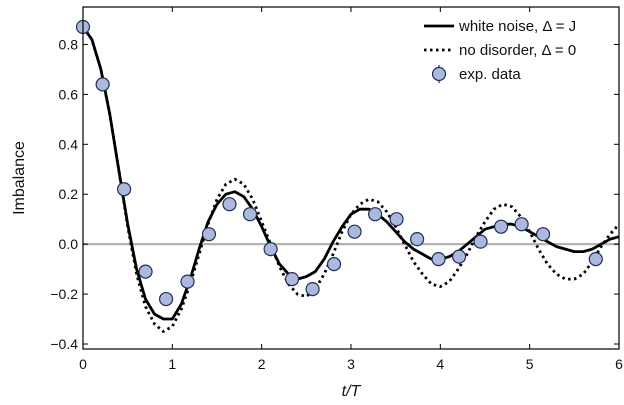 The height and width of the screenshot is (405, 624). What do you see at coordinates (440, 364) in the screenshot?
I see `x-tick-label: 4` at bounding box center [440, 364].